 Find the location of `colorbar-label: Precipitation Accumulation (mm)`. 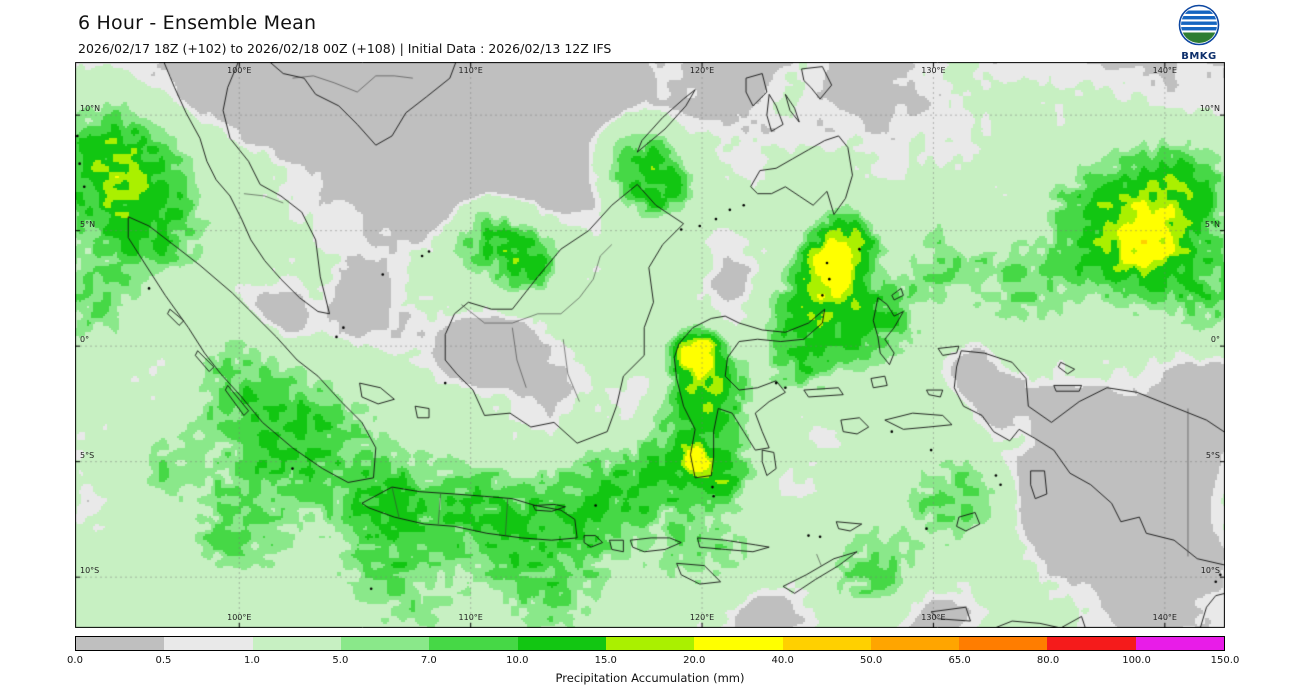

colorbar-label: Precipitation Accumulation (mm) is located at coordinates (650, 678).